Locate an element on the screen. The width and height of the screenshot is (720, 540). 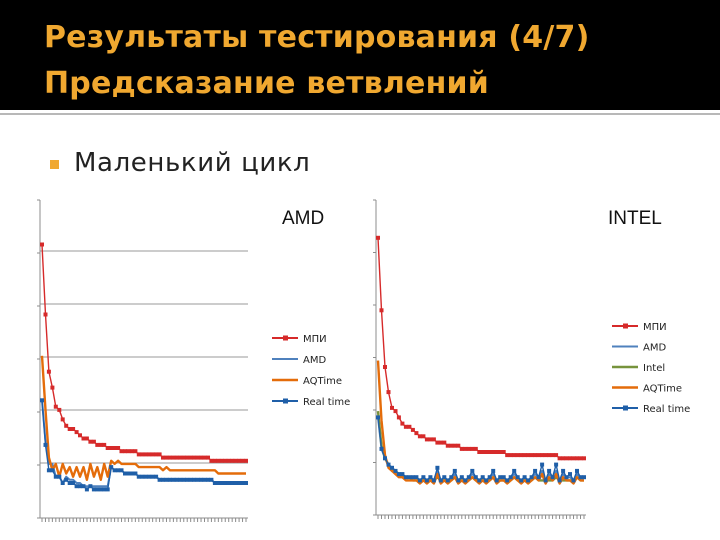
legend-label: Intel is located at coordinates (654, 368).